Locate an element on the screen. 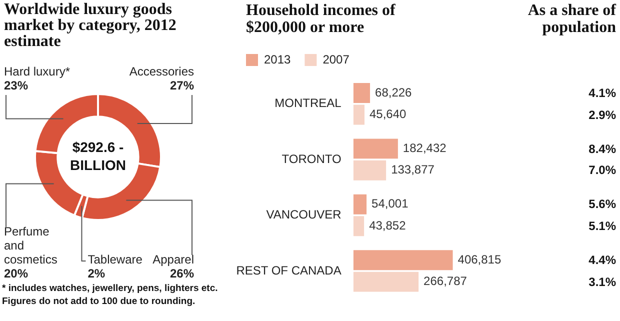 The height and width of the screenshot is (321, 620). text: 4.4% is located at coordinates (602, 260).